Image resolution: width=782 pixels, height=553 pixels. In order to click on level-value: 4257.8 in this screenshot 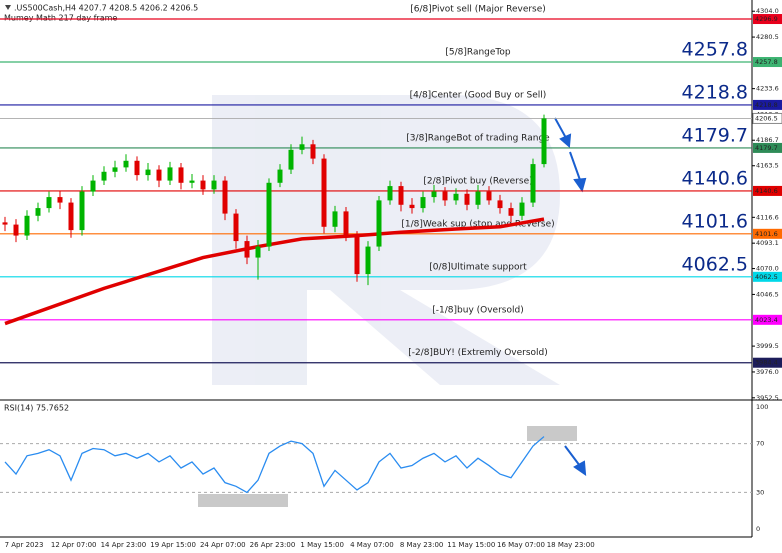, I will do `click(715, 50)`.